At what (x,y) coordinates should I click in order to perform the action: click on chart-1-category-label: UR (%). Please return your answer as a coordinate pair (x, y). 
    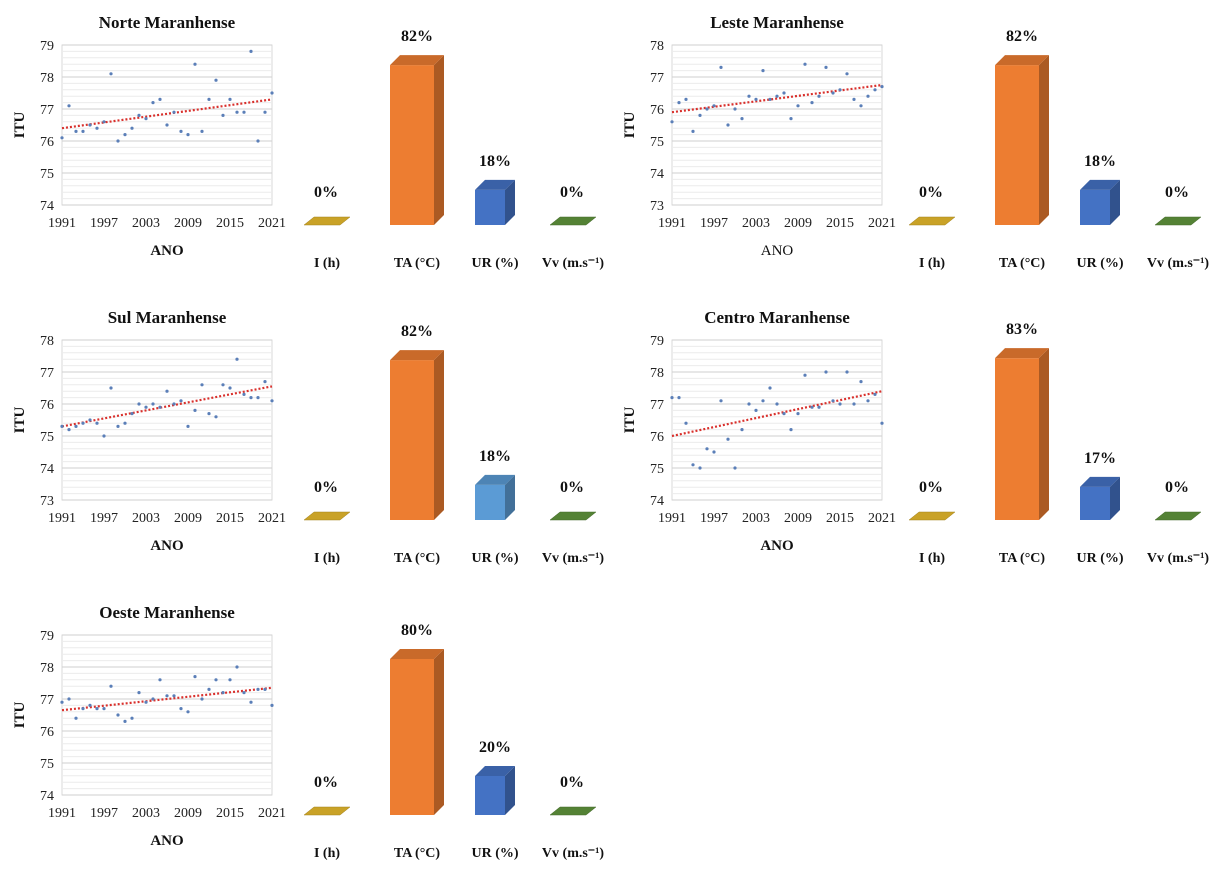
    Looking at the image, I should click on (494, 263).